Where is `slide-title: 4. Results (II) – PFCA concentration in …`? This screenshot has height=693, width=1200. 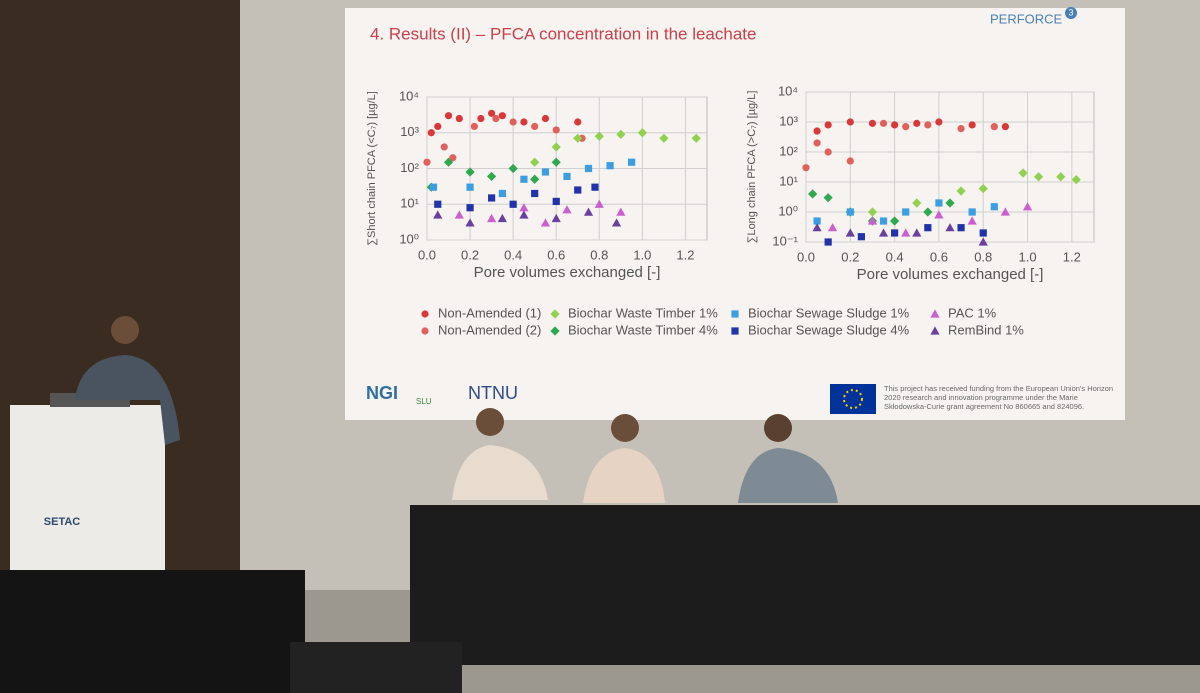 slide-title: 4. Results (II) – PFCA concentration in … is located at coordinates (563, 33).